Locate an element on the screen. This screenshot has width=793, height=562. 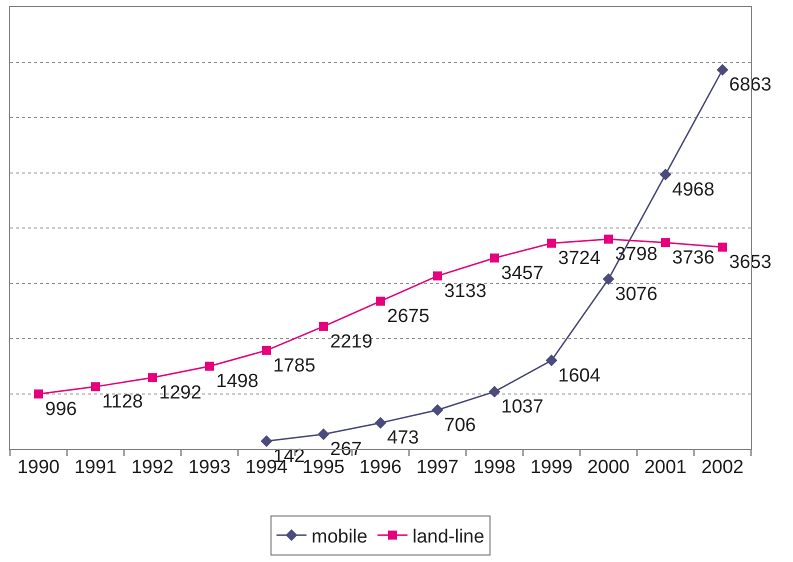
data-label: 2219 is located at coordinates (351, 341).